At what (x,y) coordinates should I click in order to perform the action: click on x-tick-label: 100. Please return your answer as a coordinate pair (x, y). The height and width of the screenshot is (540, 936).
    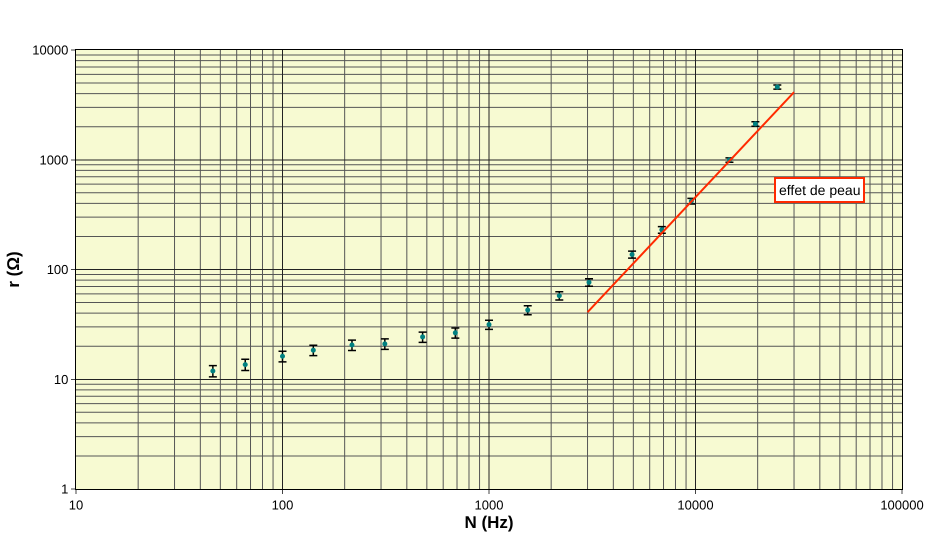
    Looking at the image, I should click on (283, 505).